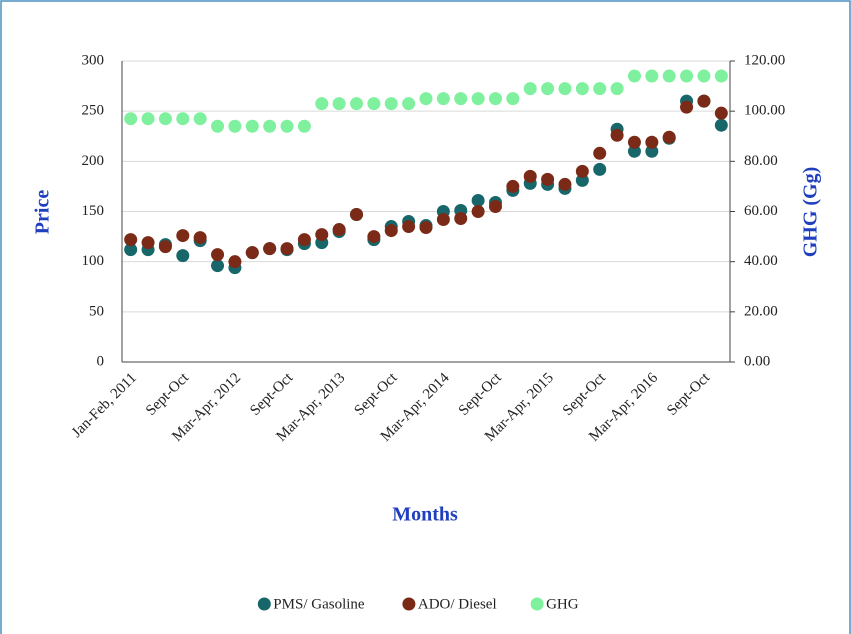 The height and width of the screenshot is (634, 851). I want to click on legend-label: PMS/ Gasoline, so click(319, 604).